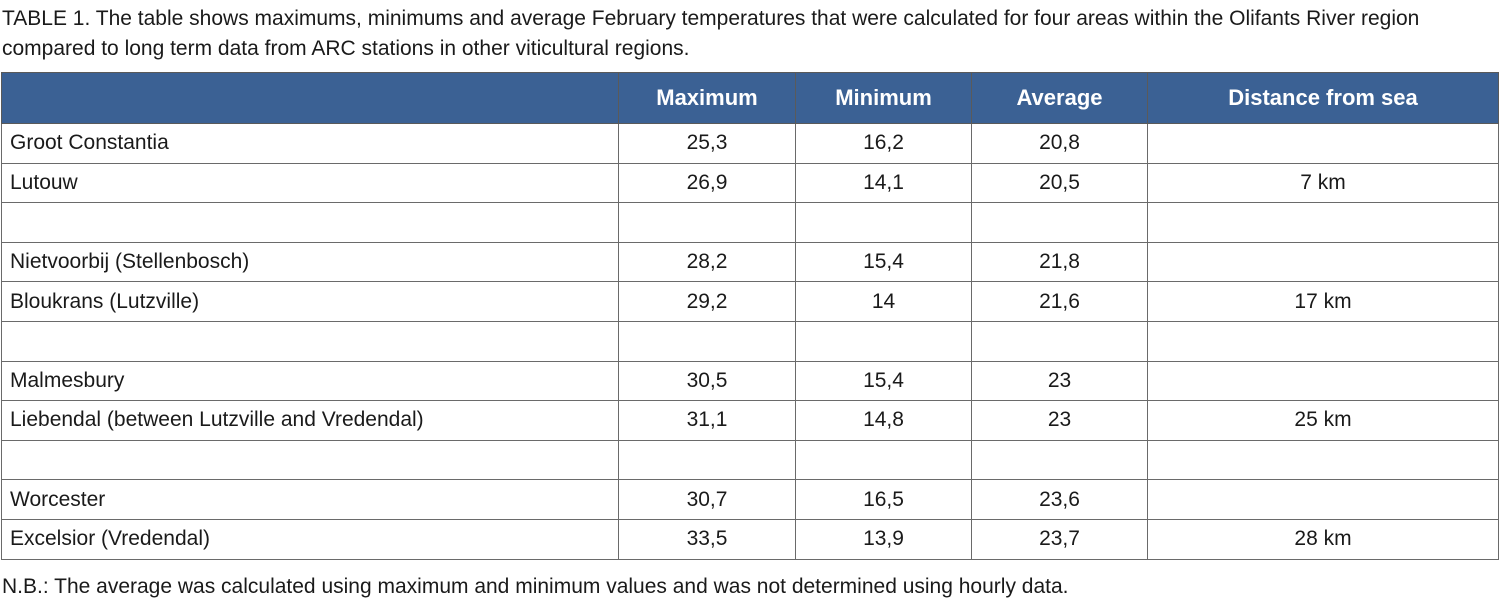  I want to click on cell-minimum: 14,1, so click(883, 183).